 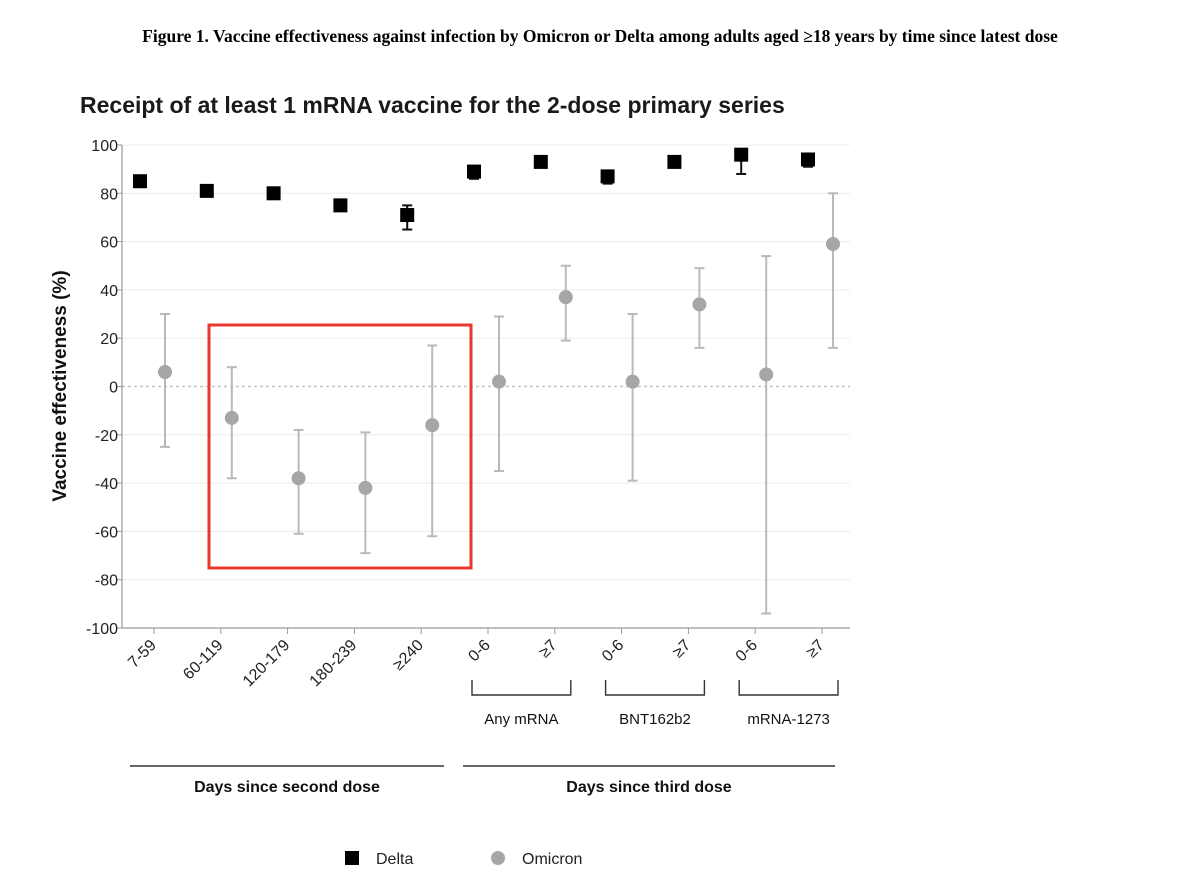 What do you see at coordinates (102, 629) in the screenshot?
I see `y-tick-label: -100` at bounding box center [102, 629].